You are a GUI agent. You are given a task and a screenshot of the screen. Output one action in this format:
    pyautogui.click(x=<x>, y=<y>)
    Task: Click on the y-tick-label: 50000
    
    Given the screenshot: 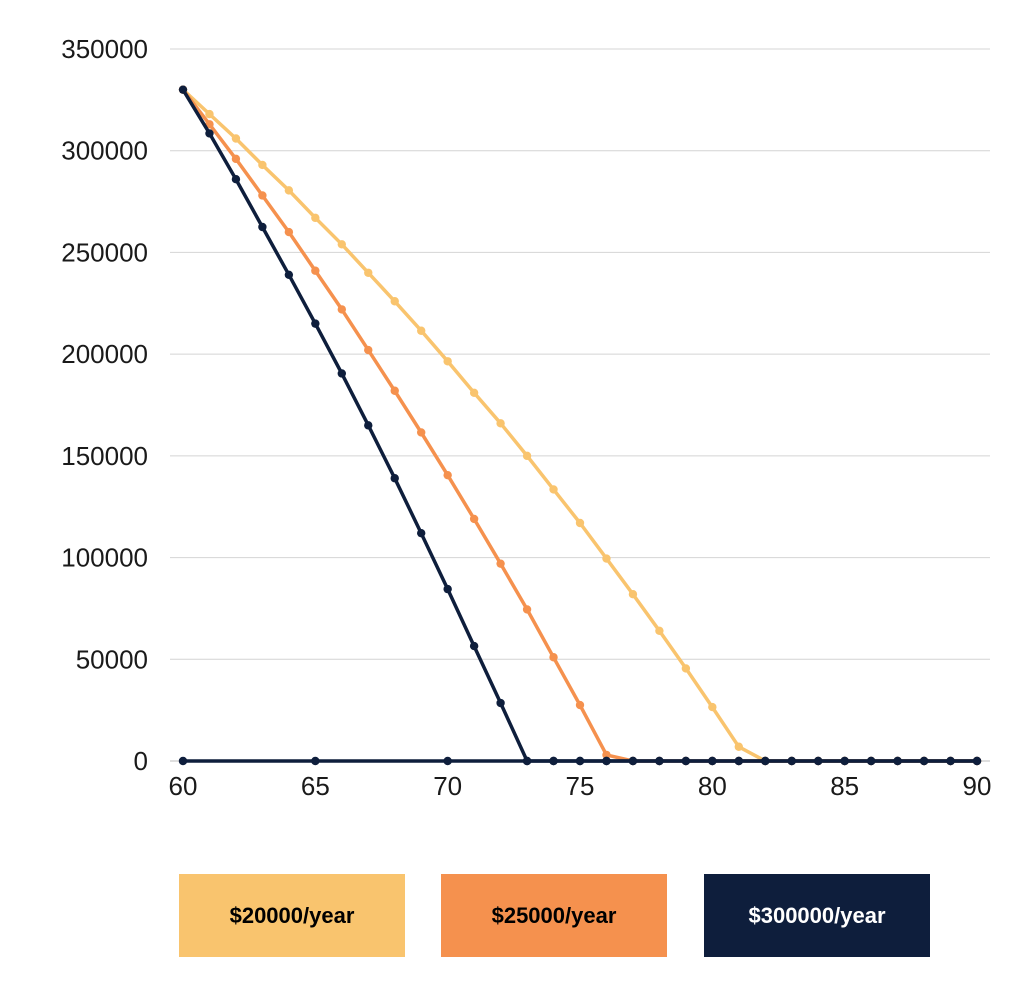 What is the action you would take?
    pyautogui.click(x=112, y=659)
    